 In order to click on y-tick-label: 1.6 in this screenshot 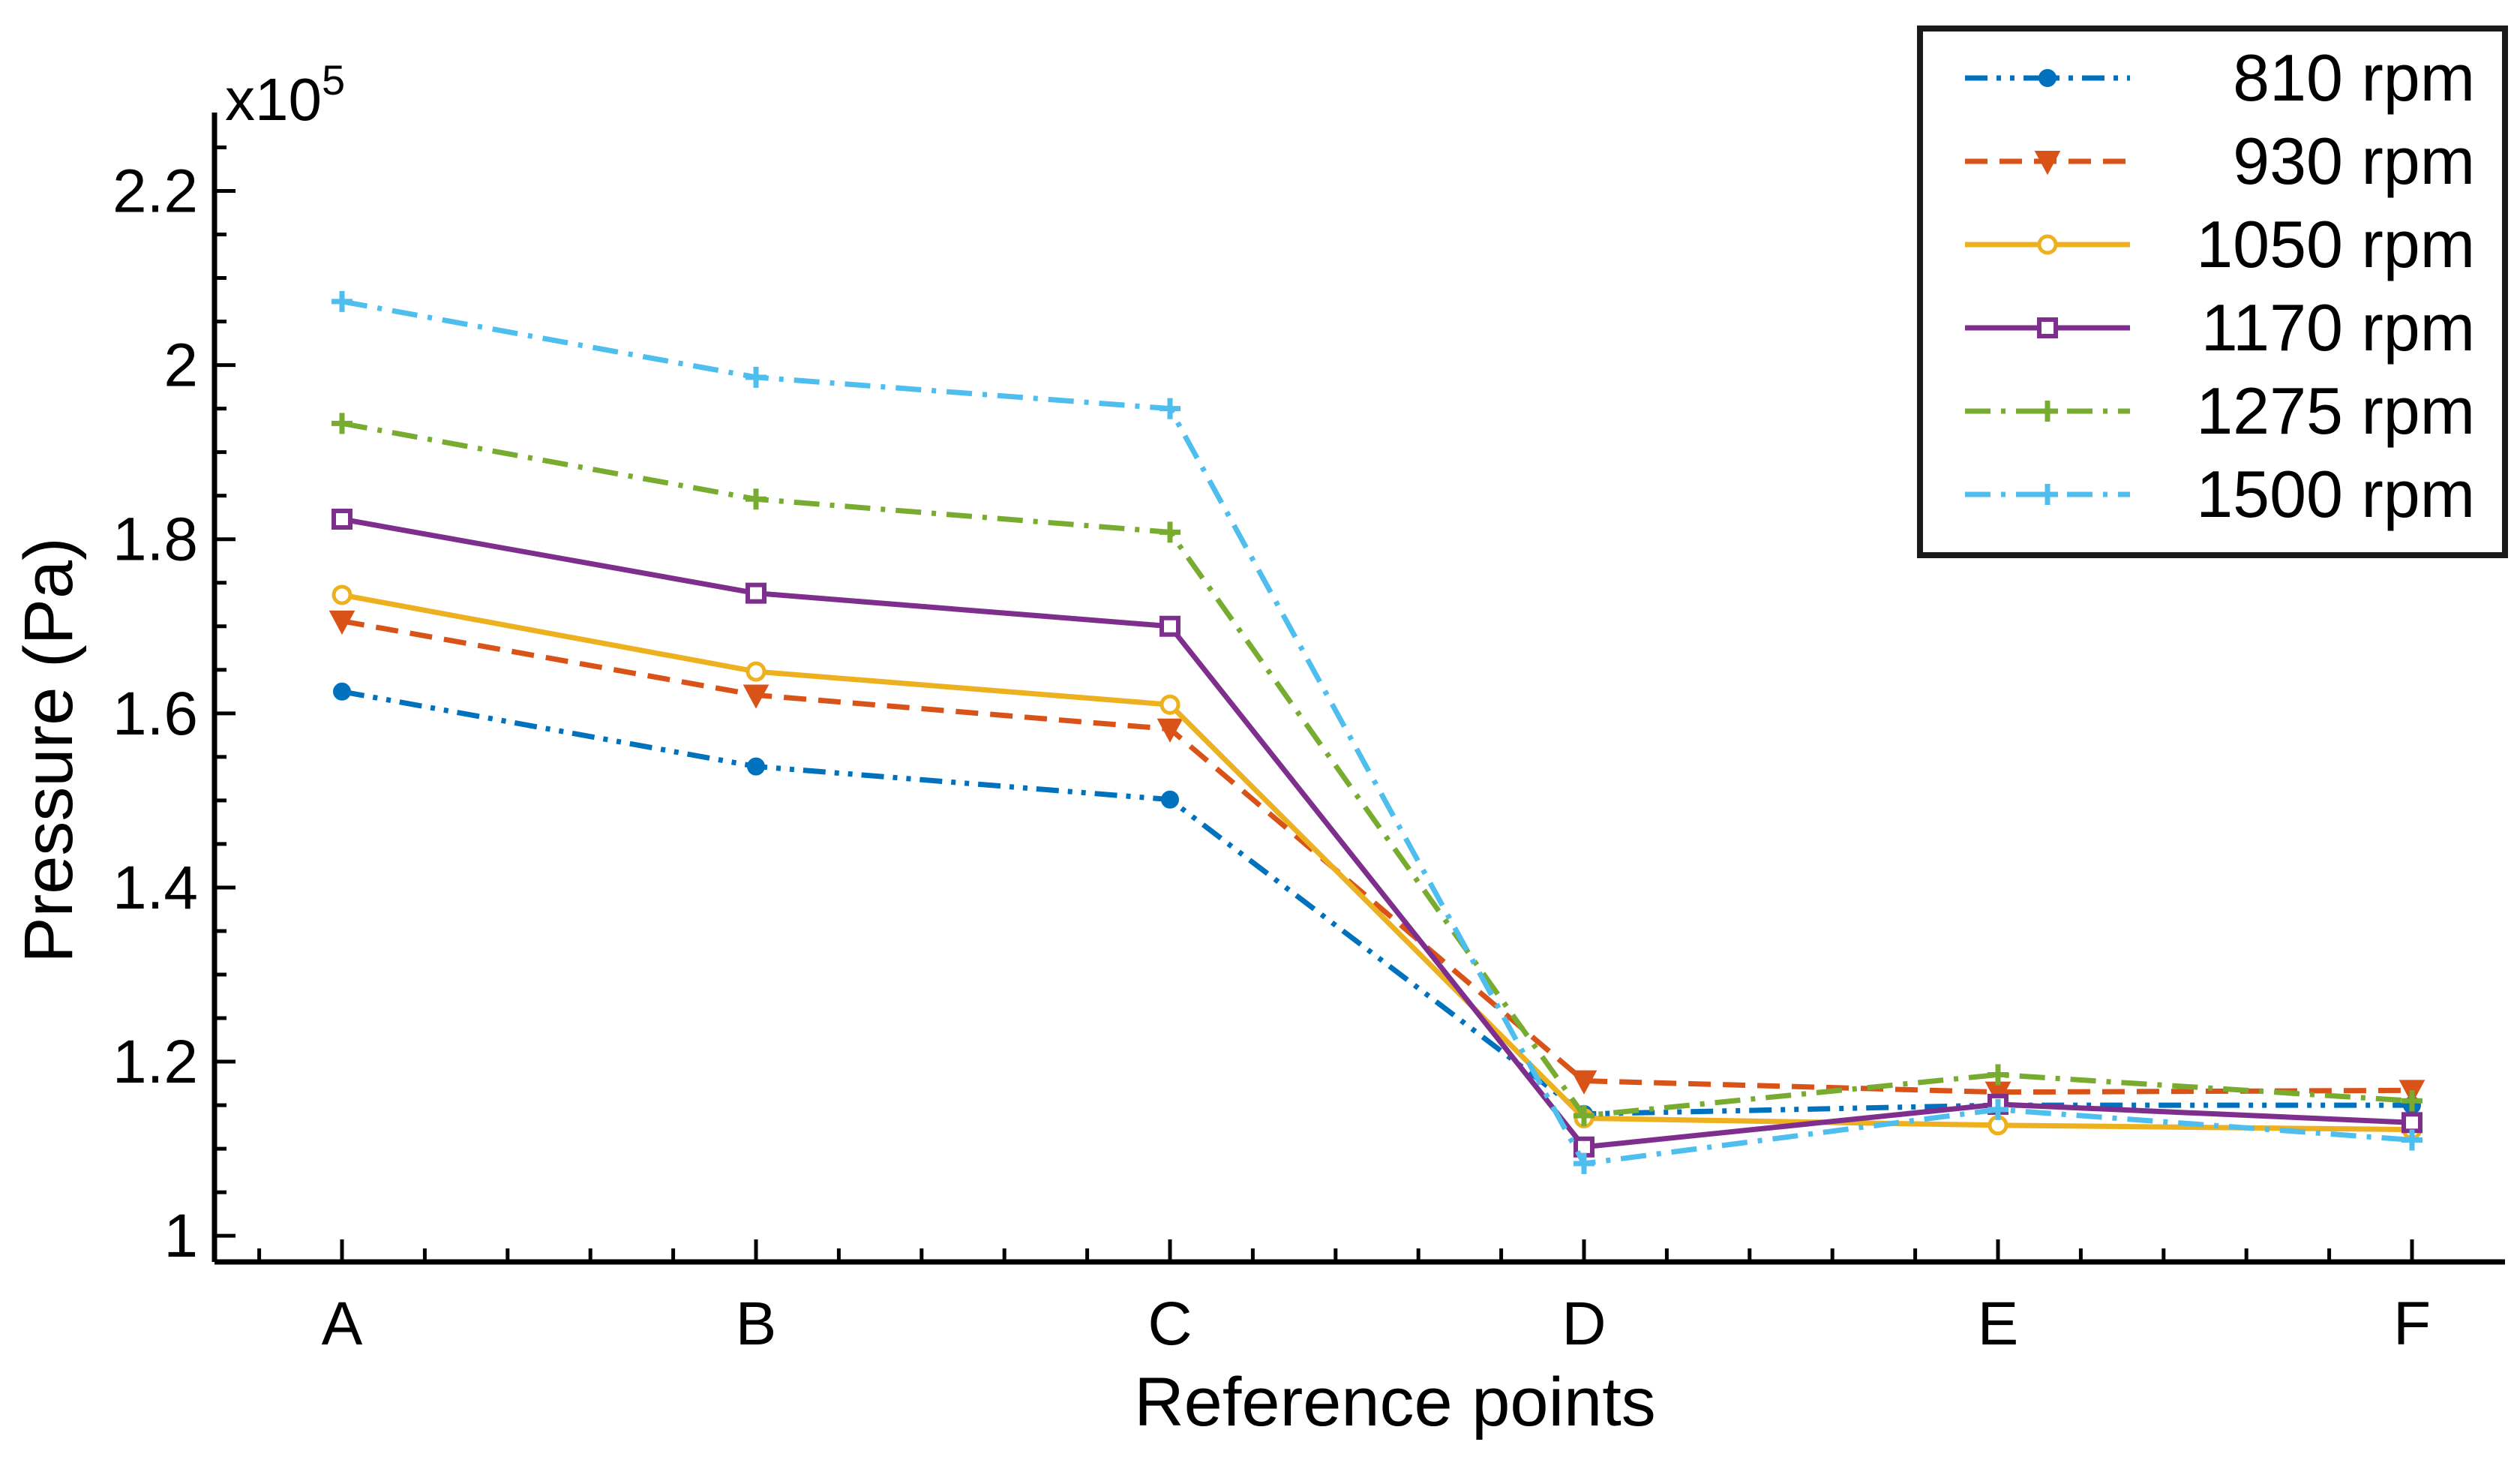, I will do `click(155, 714)`.